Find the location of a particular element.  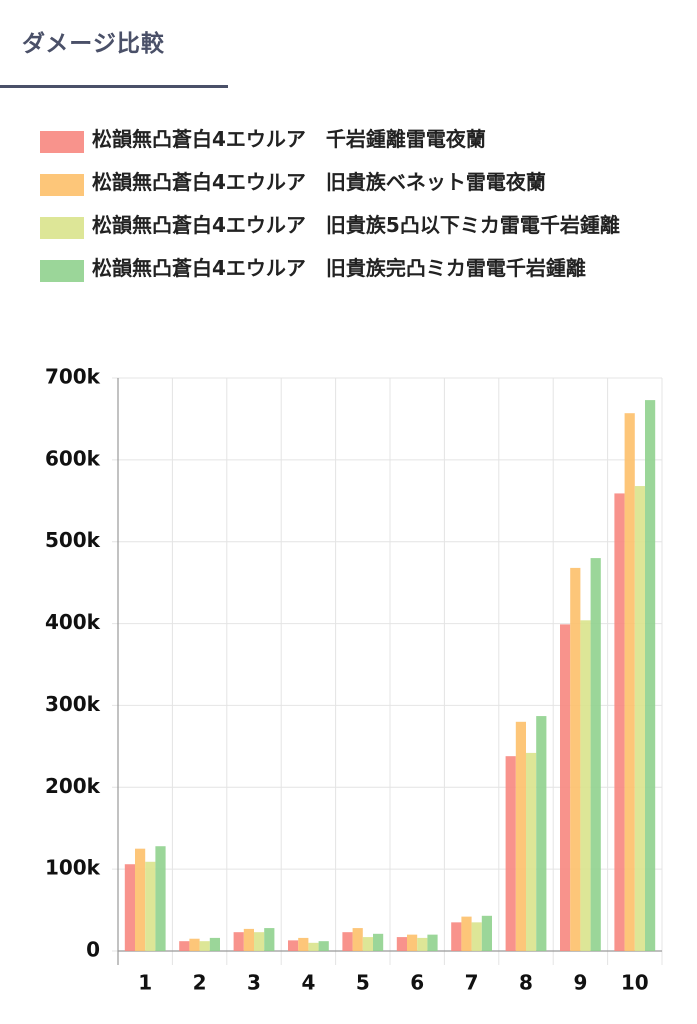

x-tick-label: 8 is located at coordinates (526, 983).